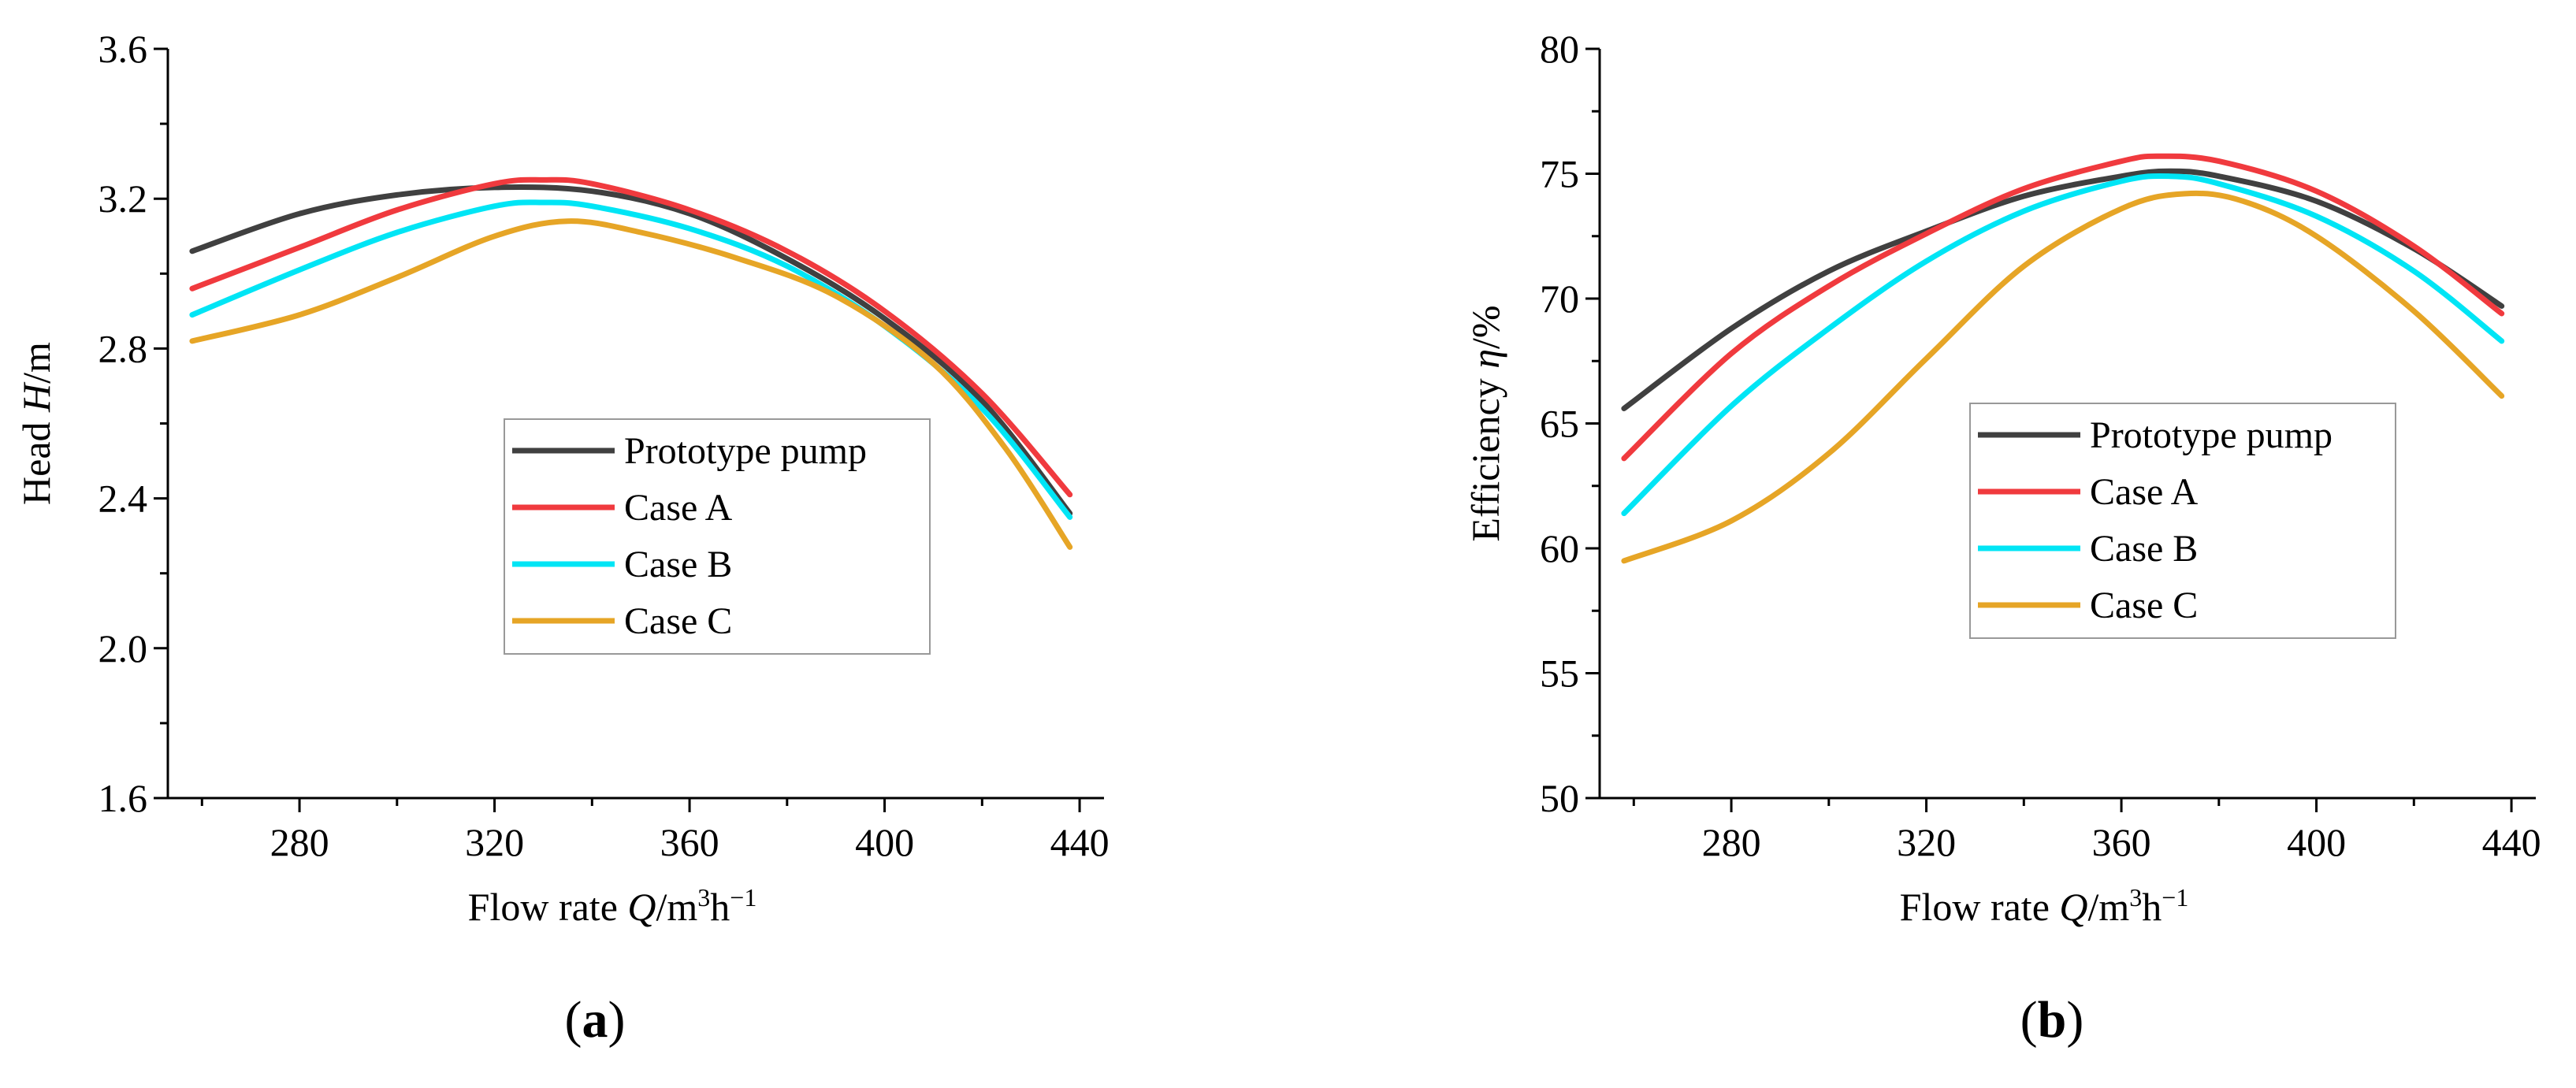  Describe the element at coordinates (1559, 49) in the screenshot. I see `y-tick-label: 80` at that location.